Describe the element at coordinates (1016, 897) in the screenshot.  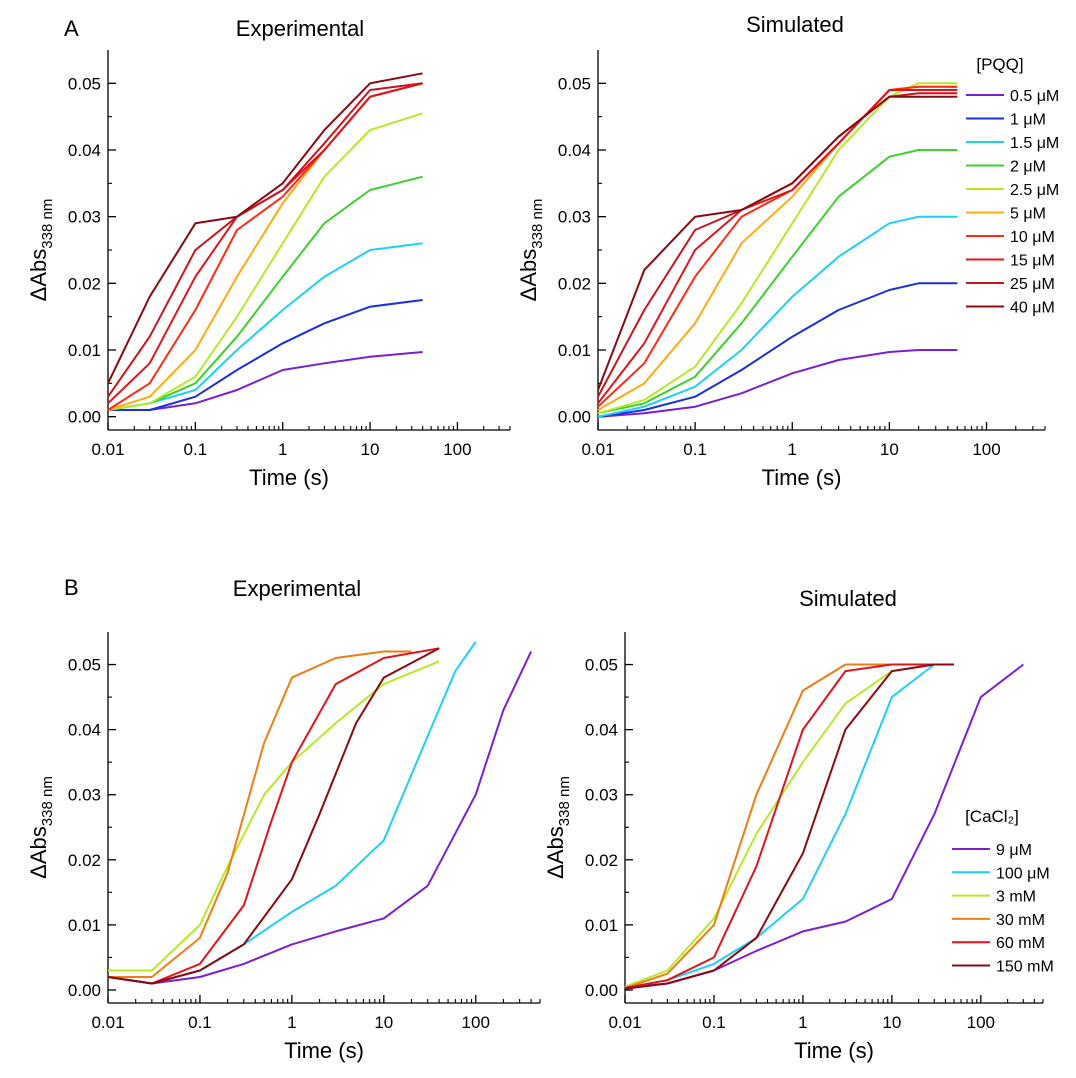
I see `legend-label: 3 mM` at that location.